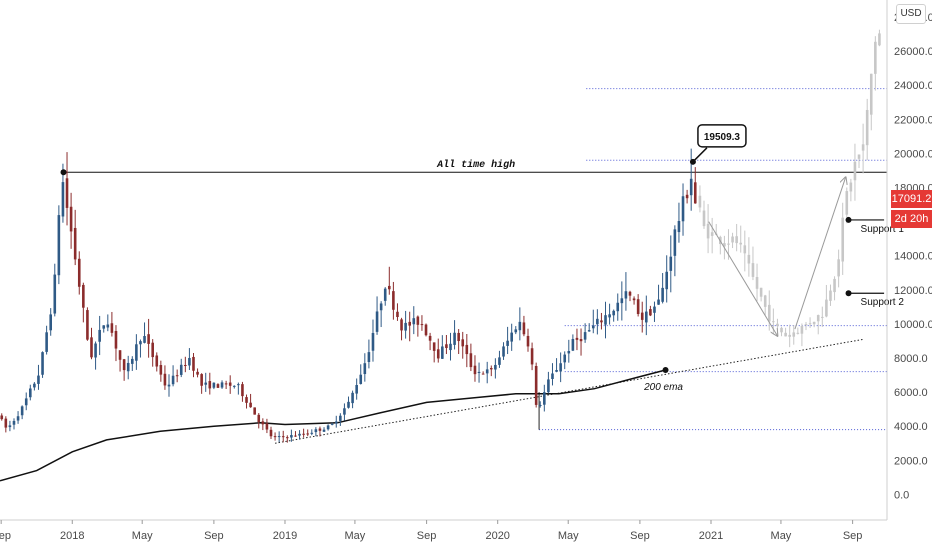 Image resolution: width=932 pixels, height=550 pixels. What do you see at coordinates (743, 278) in the screenshot?
I see `arrow-down` at bounding box center [743, 278].